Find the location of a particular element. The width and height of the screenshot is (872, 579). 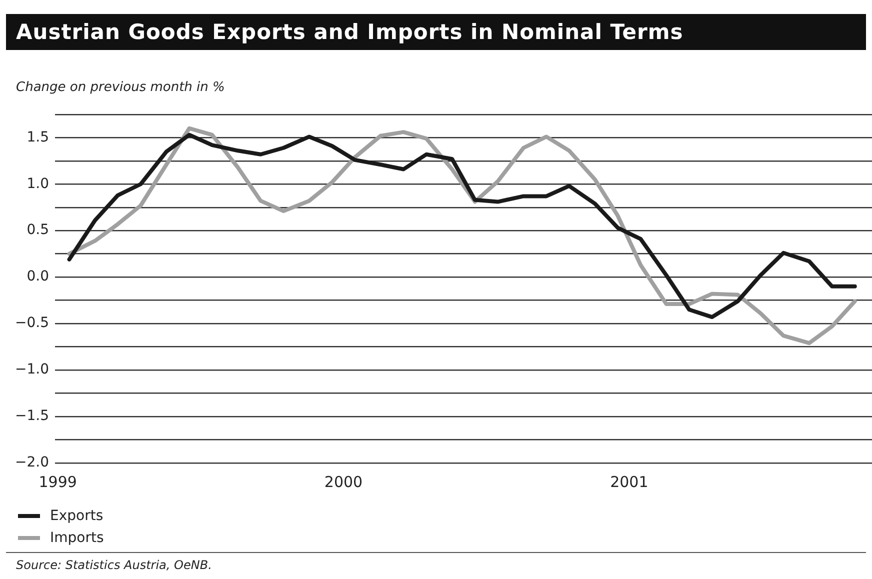

x-tick-label: 2000 is located at coordinates (343, 481).